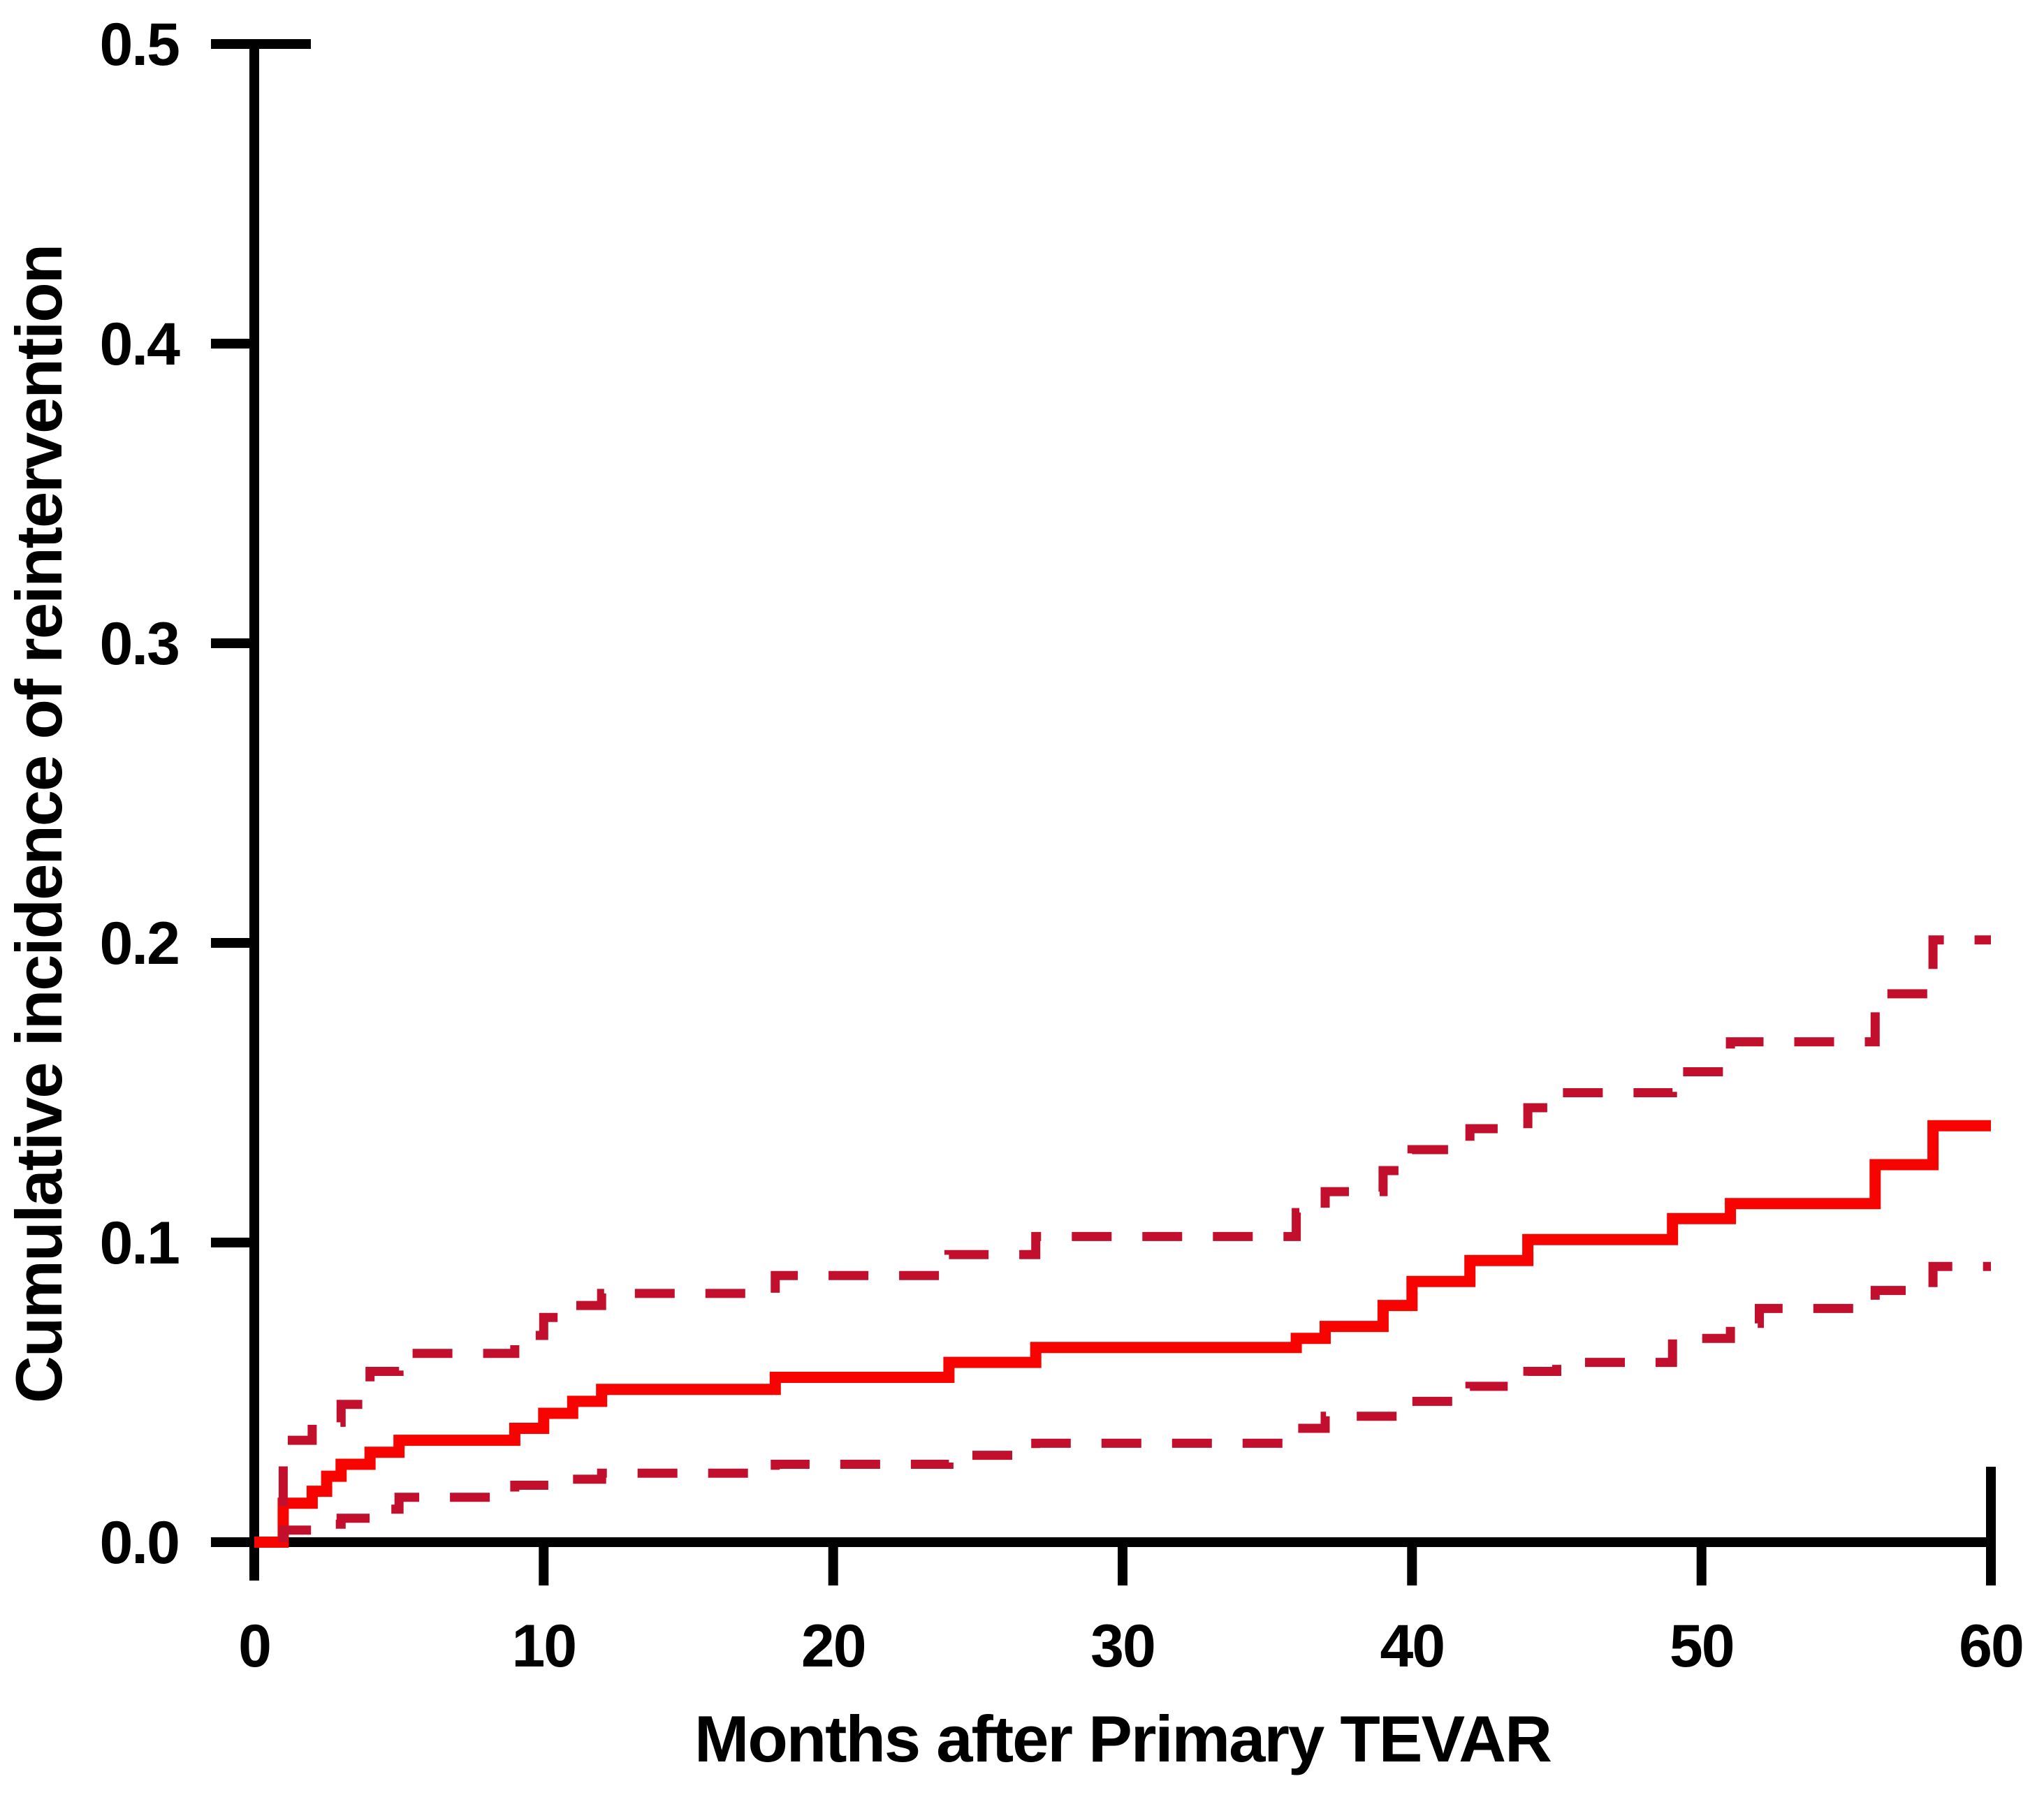 The height and width of the screenshot is (1795, 2044). Describe the element at coordinates (139, 1542) in the screenshot. I see `y-tick-label: 0.0` at that location.